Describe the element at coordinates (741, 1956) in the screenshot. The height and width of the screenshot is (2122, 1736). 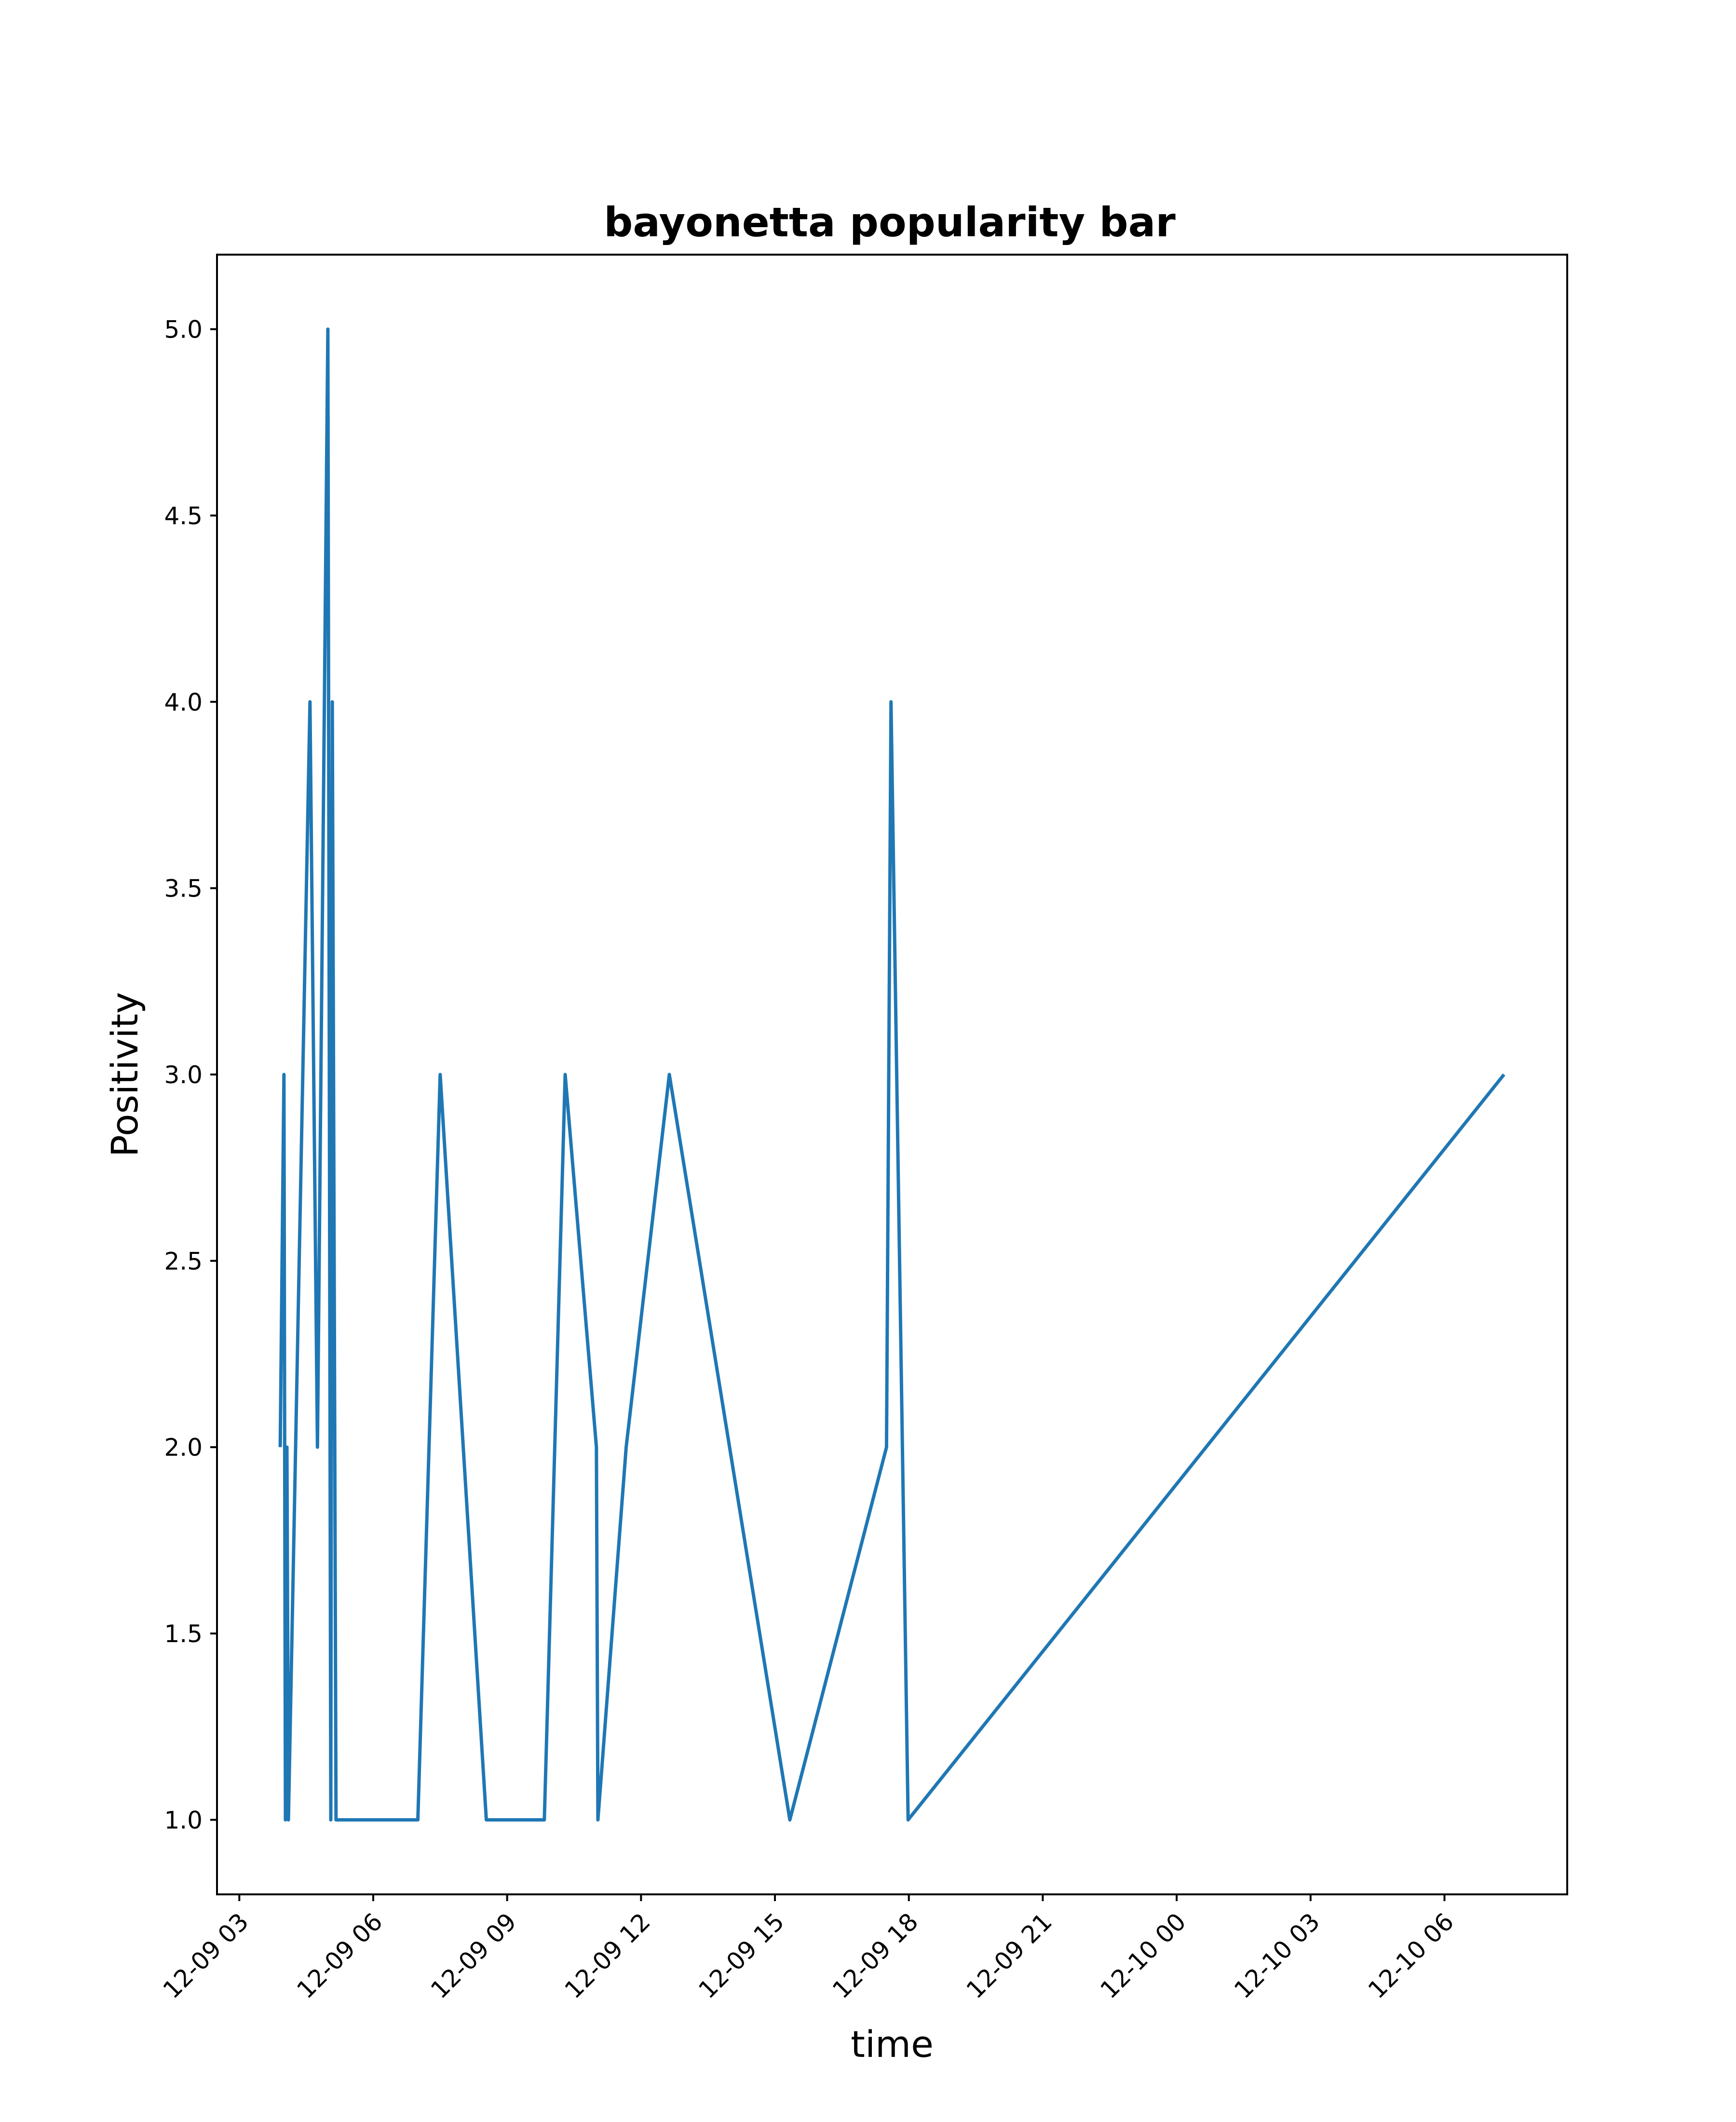
I see `x-tick-label: 12-09 15` at that location.